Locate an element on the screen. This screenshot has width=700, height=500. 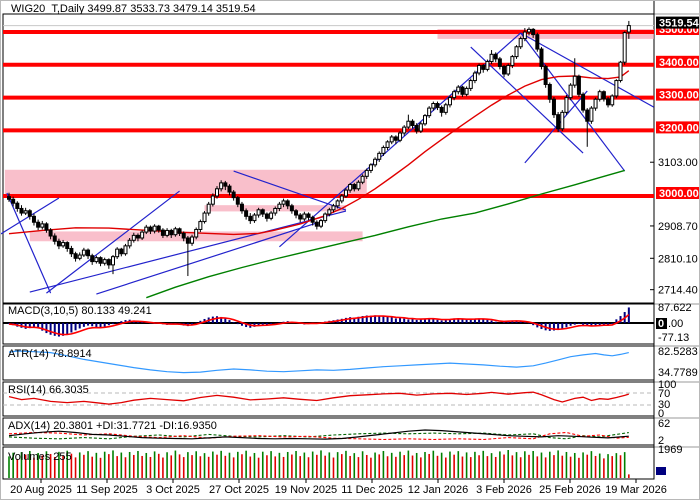
adx-panel is located at coordinates (318, 435).